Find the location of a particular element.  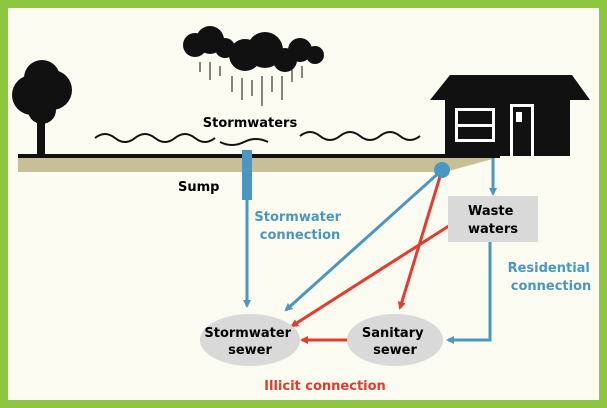

waste-waters-label: Waste waters is located at coordinates (493, 220).